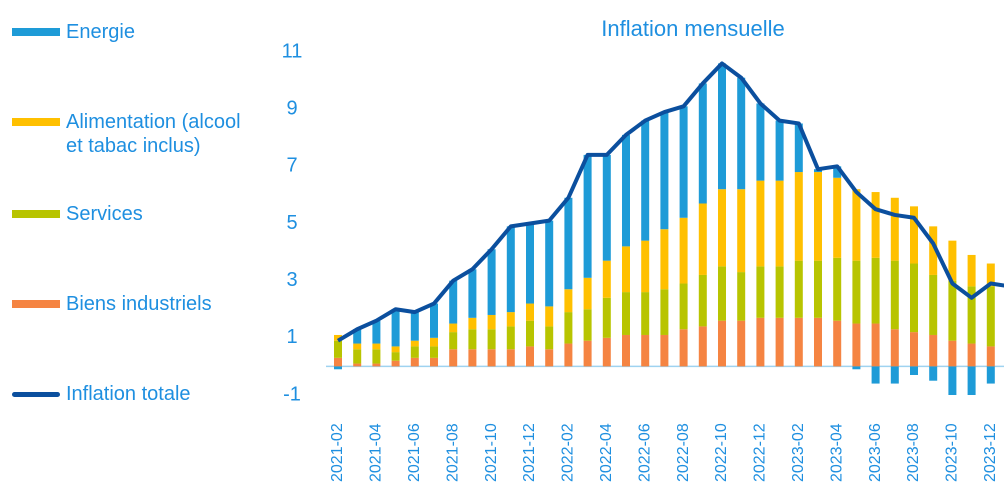 The width and height of the screenshot is (1004, 484). I want to click on x-tick-label: 2022-12, so click(760, 452).